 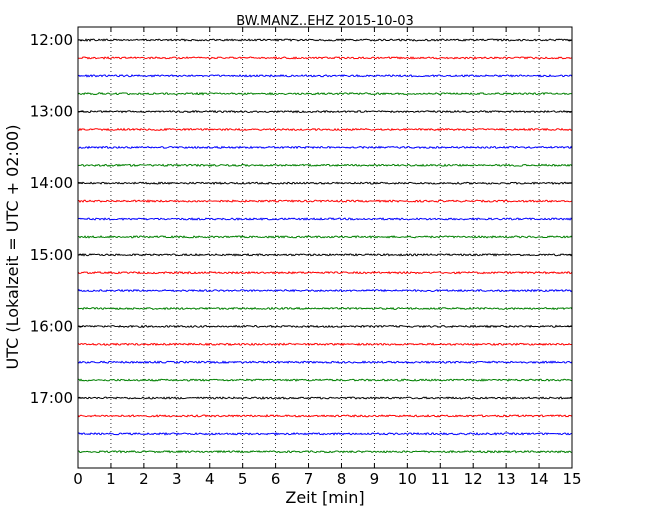 What do you see at coordinates (506, 479) in the screenshot?
I see `x-tick-label: 13` at bounding box center [506, 479].